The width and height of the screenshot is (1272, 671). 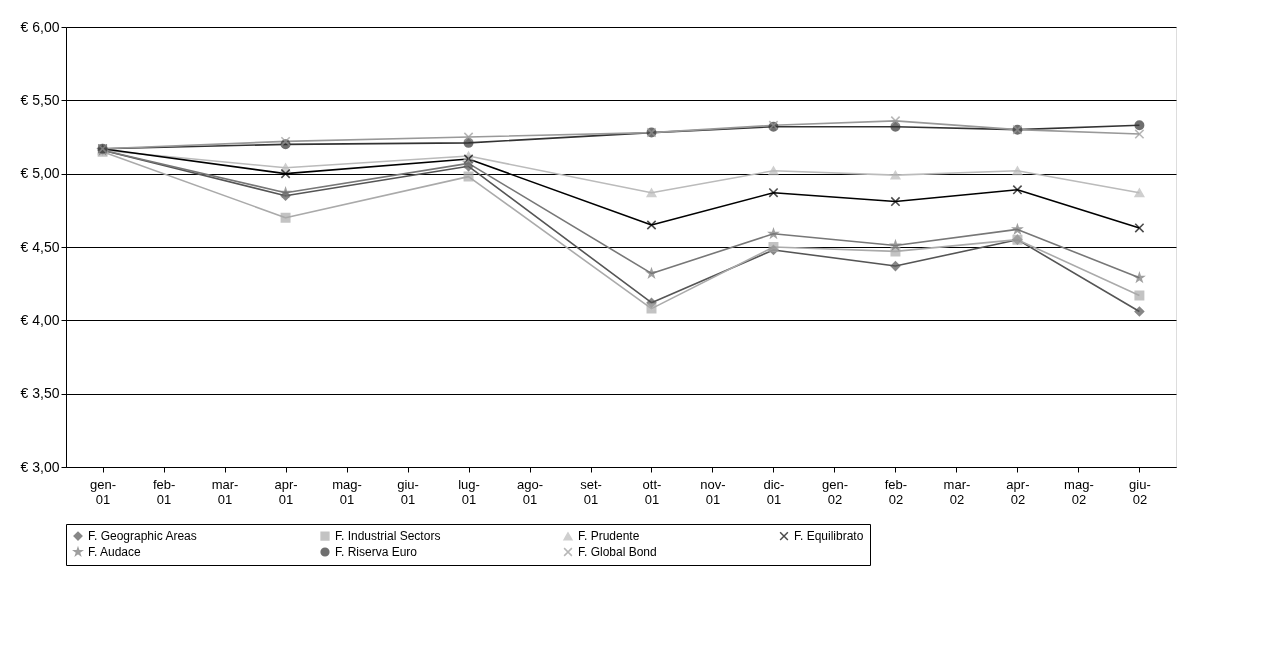 I want to click on legend-label: F. Global Bond, so click(x=617, y=552).